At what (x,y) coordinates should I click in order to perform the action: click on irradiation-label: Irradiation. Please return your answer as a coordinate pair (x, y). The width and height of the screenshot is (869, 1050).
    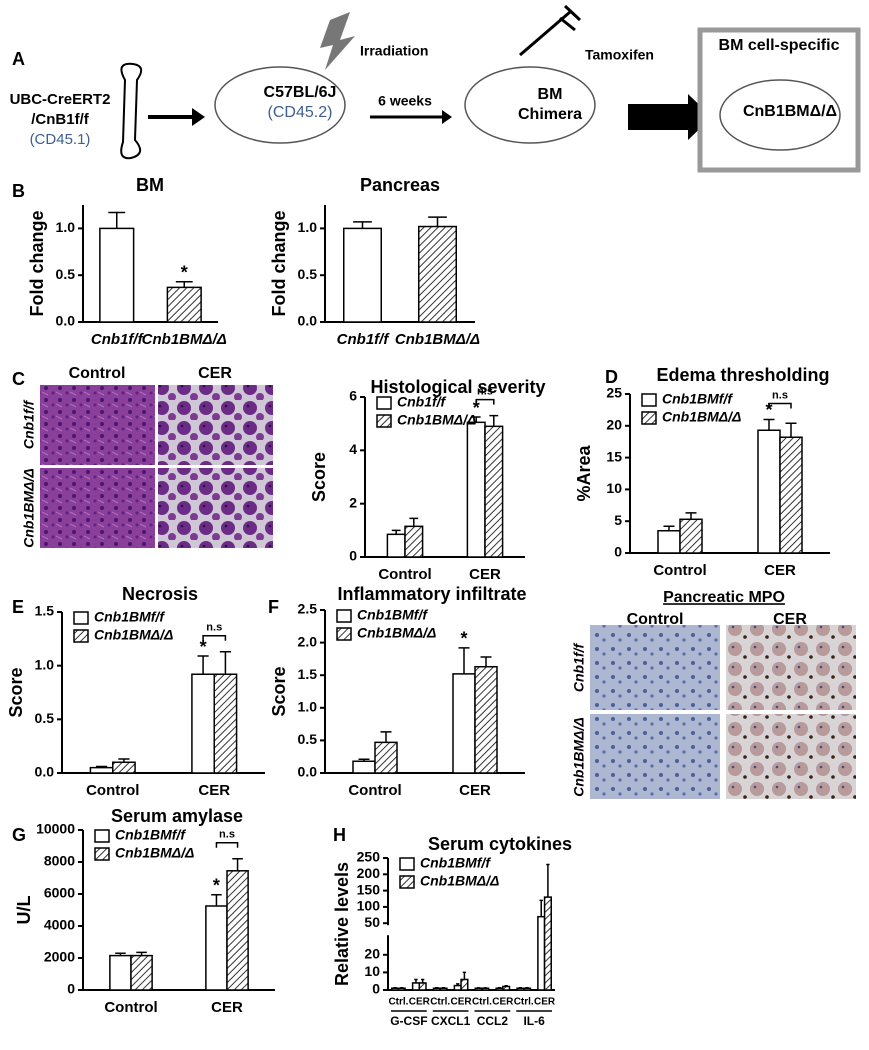
    Looking at the image, I should click on (394, 51).